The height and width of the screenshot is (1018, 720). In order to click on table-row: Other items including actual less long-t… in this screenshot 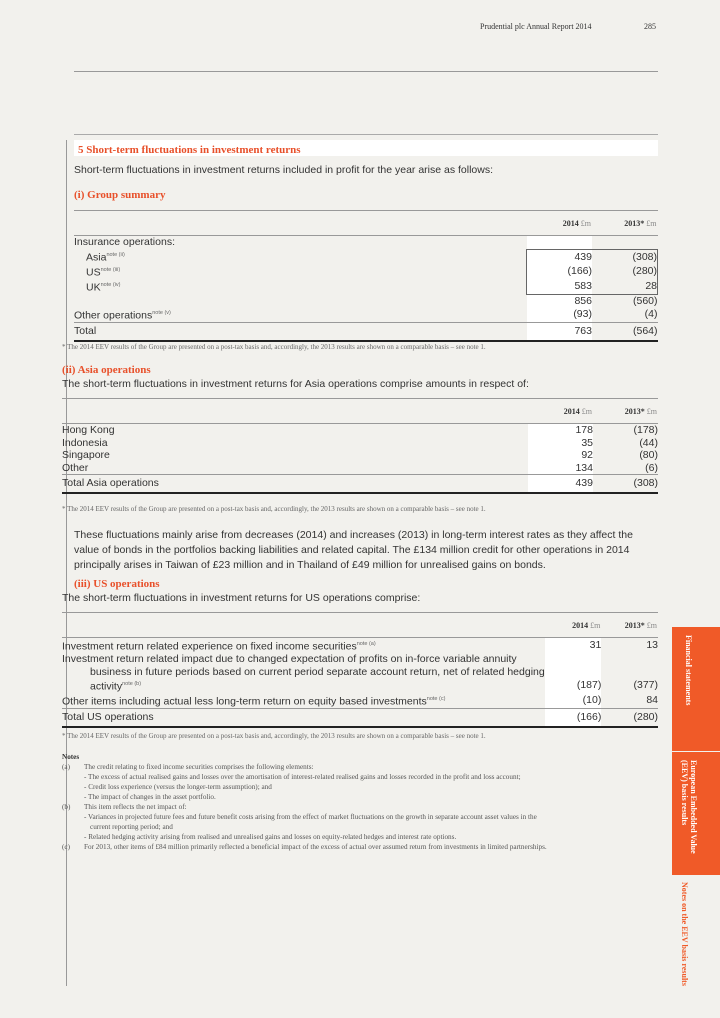, I will do `click(360, 701)`.